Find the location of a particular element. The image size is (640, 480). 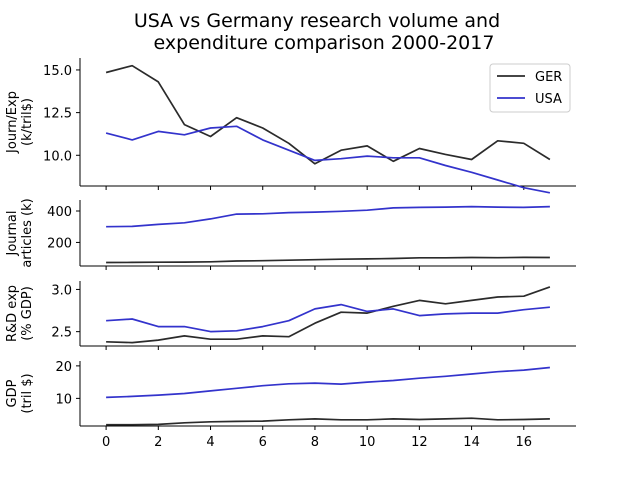

panel-1-ytick-label: 12.5 is located at coordinates (57, 114).